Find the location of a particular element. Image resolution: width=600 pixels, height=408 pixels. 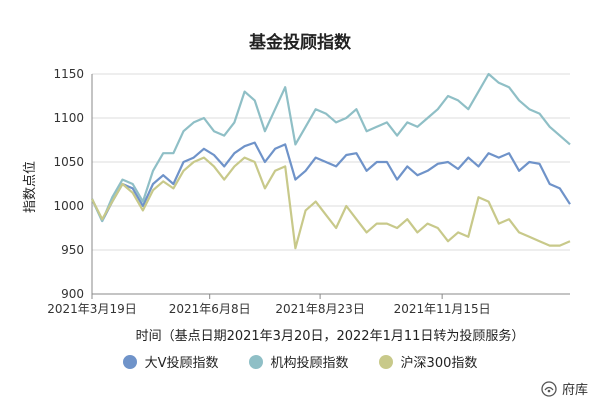

legend: 大V投顾指数 机构投顾指数 沪深300指数 is located at coordinates (300, 361).